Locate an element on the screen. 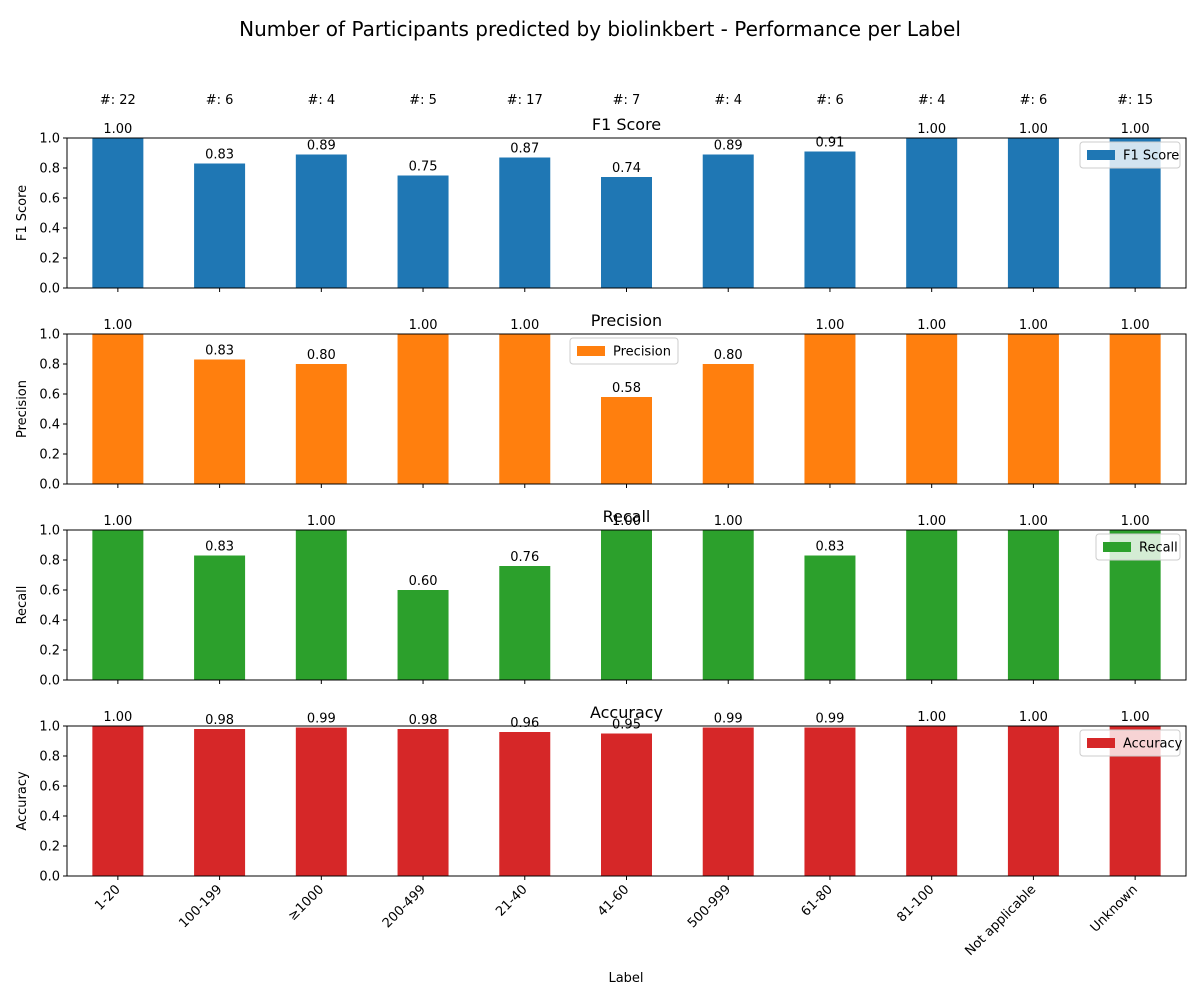 The height and width of the screenshot is (1000, 1200). x-tick-label: 21-40 is located at coordinates (511, 900).